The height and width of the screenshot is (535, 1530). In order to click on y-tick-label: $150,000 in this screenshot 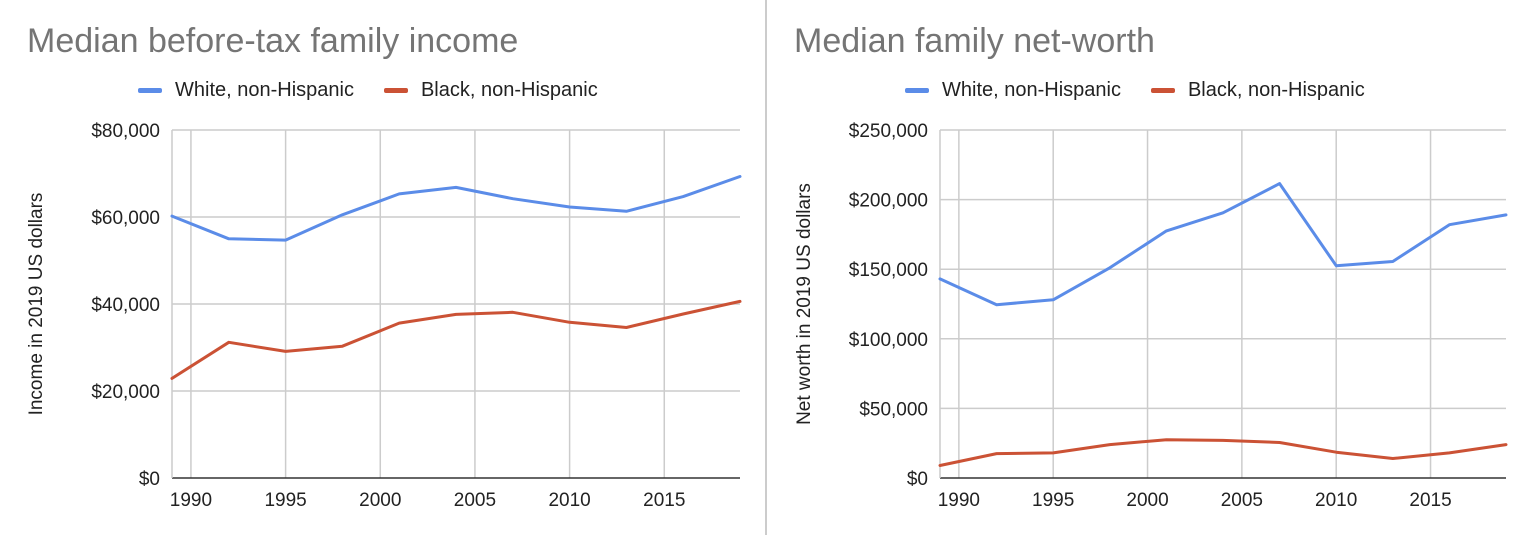, I will do `click(888, 270)`.